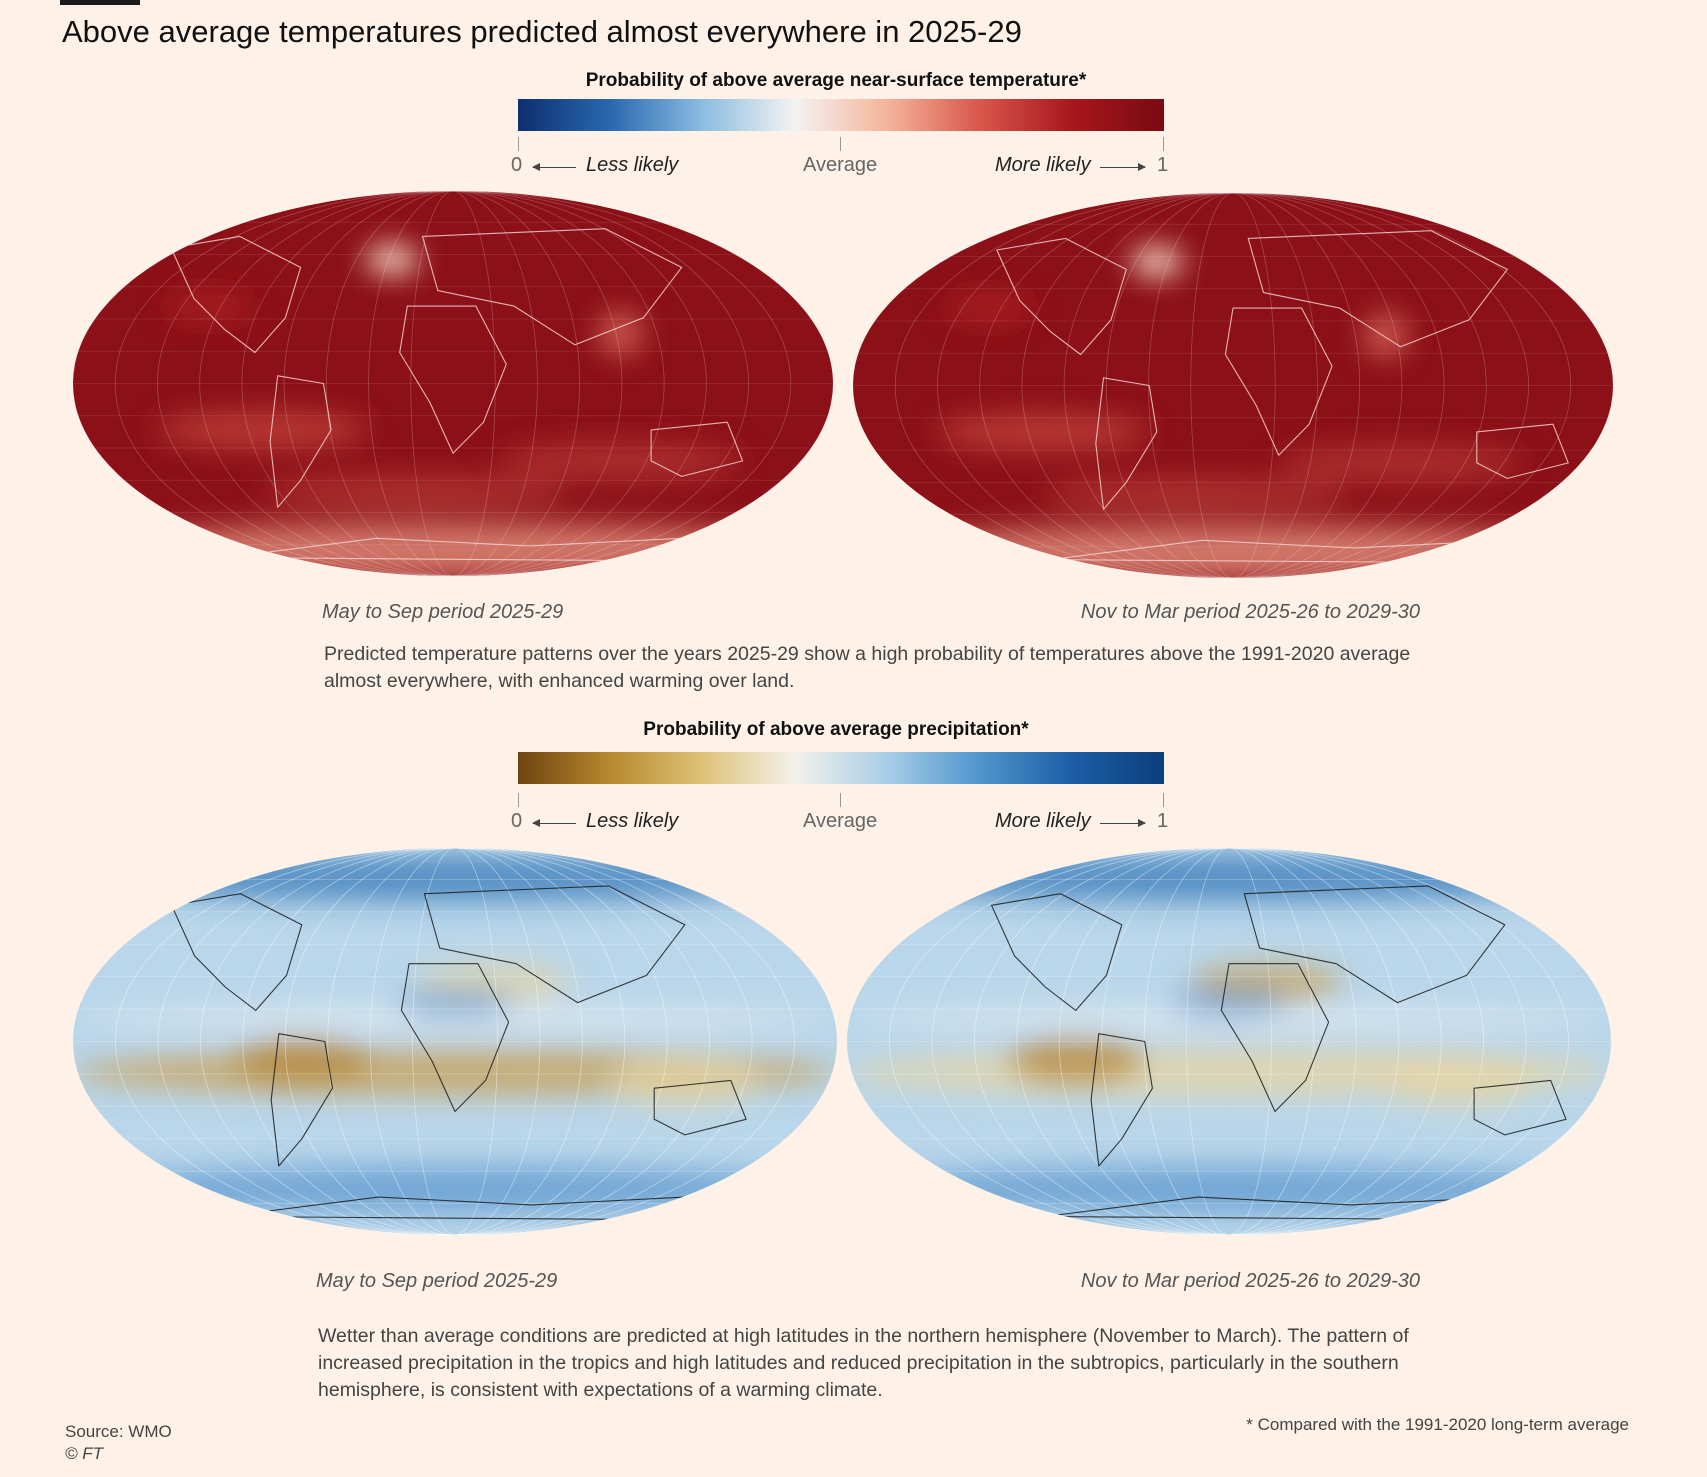 The width and height of the screenshot is (1707, 1477). I want to click on precipitation-scale-max-label: 1, so click(1163, 821).